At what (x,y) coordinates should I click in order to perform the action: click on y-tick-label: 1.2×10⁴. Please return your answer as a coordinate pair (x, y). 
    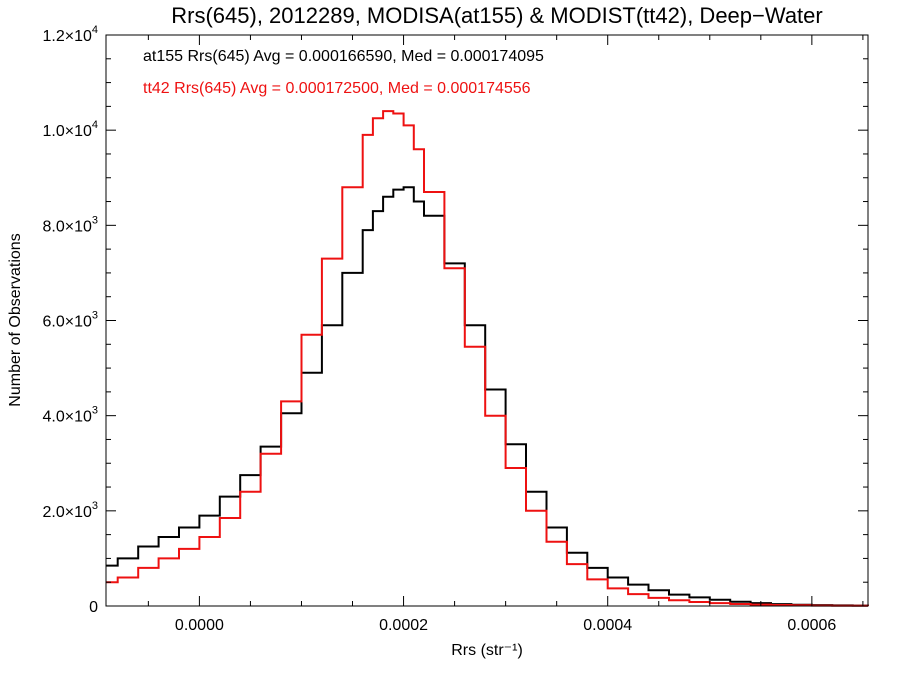
    Looking at the image, I should click on (70, 34).